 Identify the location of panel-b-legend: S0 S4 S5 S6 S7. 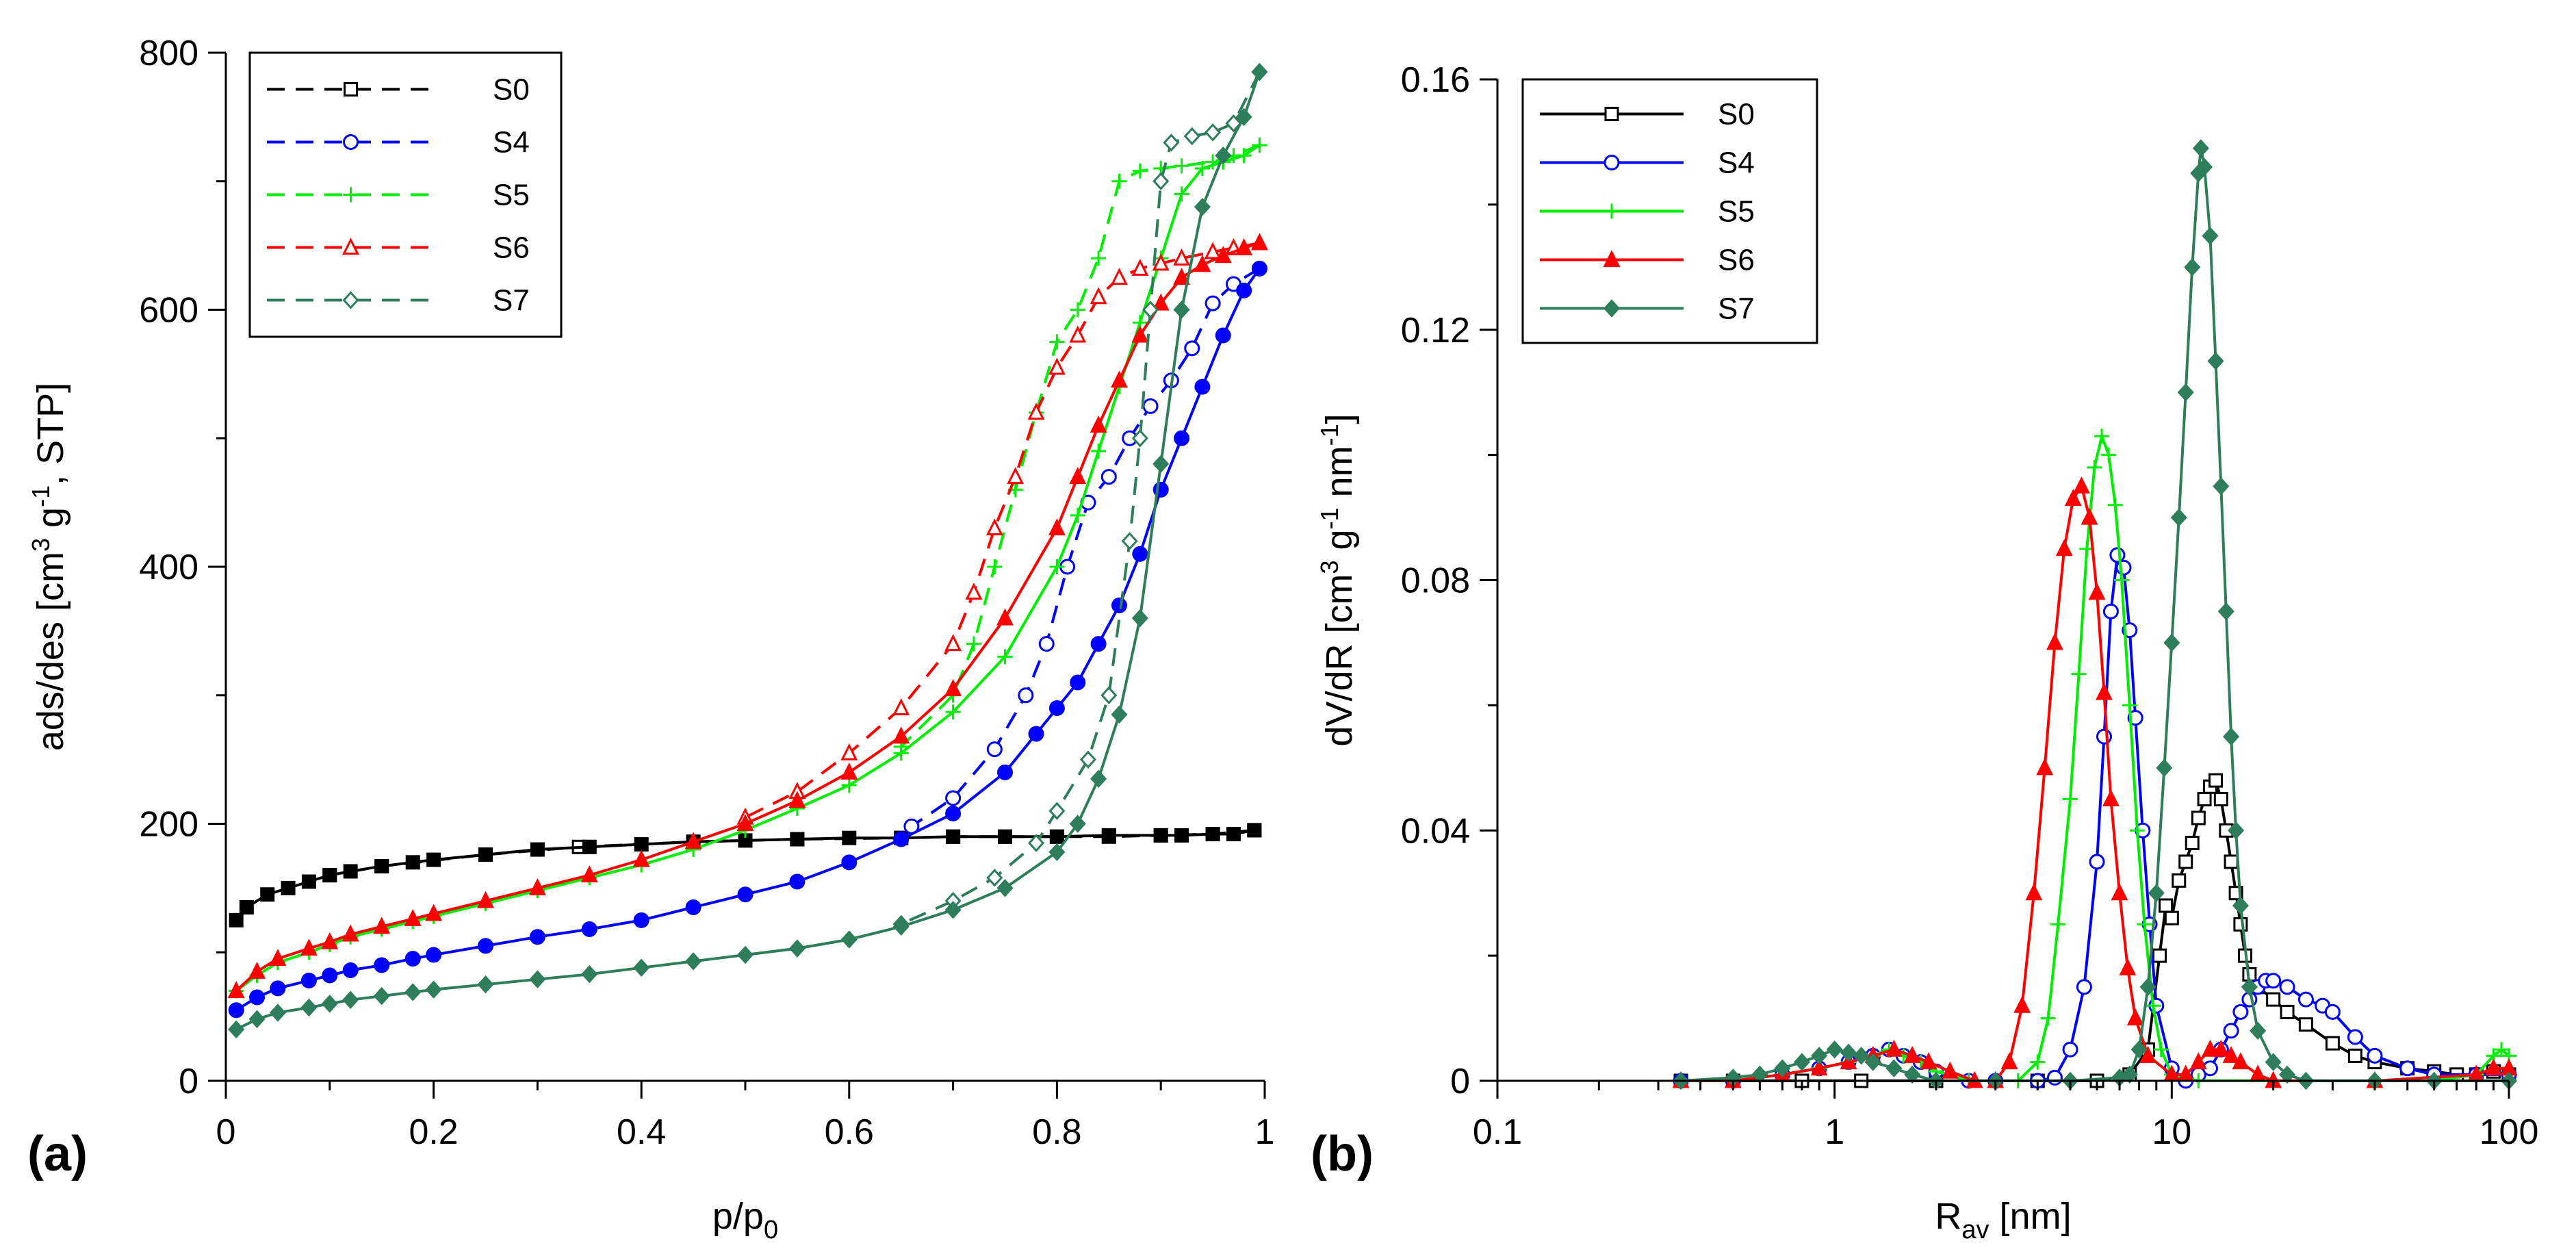
(1670, 211).